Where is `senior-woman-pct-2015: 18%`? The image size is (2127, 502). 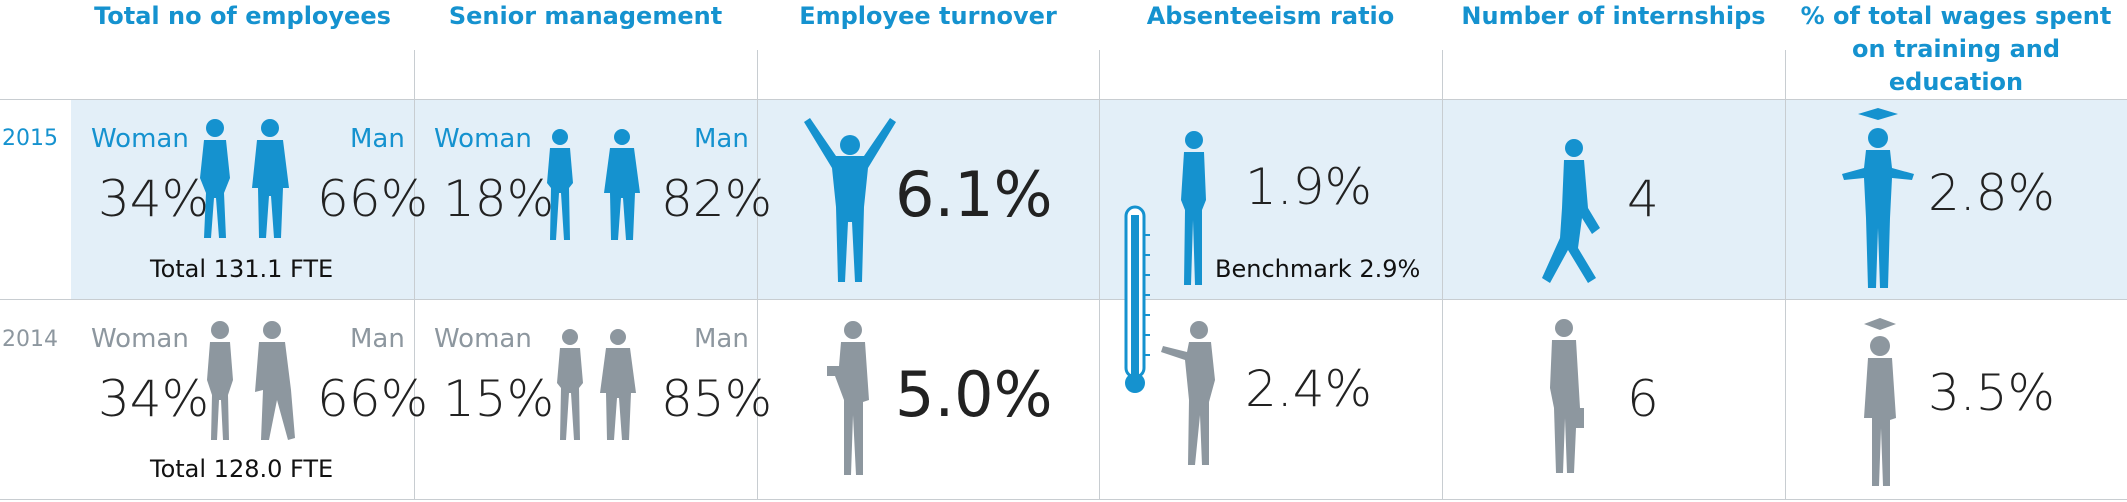
senior-woman-pct-2015: 18% is located at coordinates (499, 199).